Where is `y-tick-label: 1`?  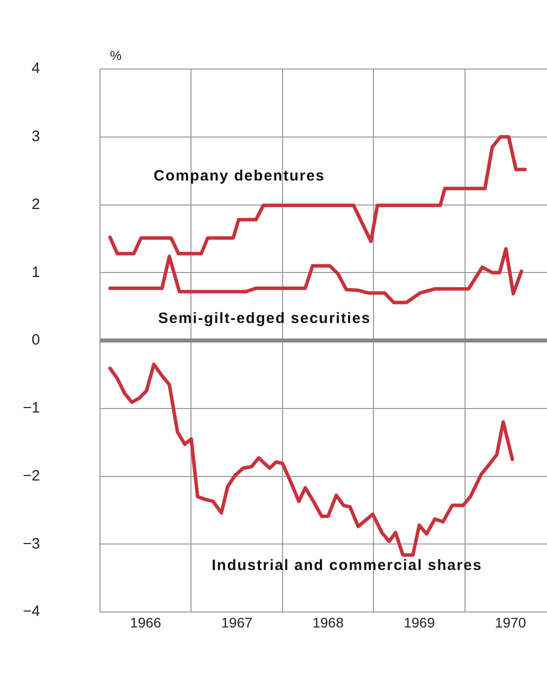
y-tick-label: 1 is located at coordinates (36, 272).